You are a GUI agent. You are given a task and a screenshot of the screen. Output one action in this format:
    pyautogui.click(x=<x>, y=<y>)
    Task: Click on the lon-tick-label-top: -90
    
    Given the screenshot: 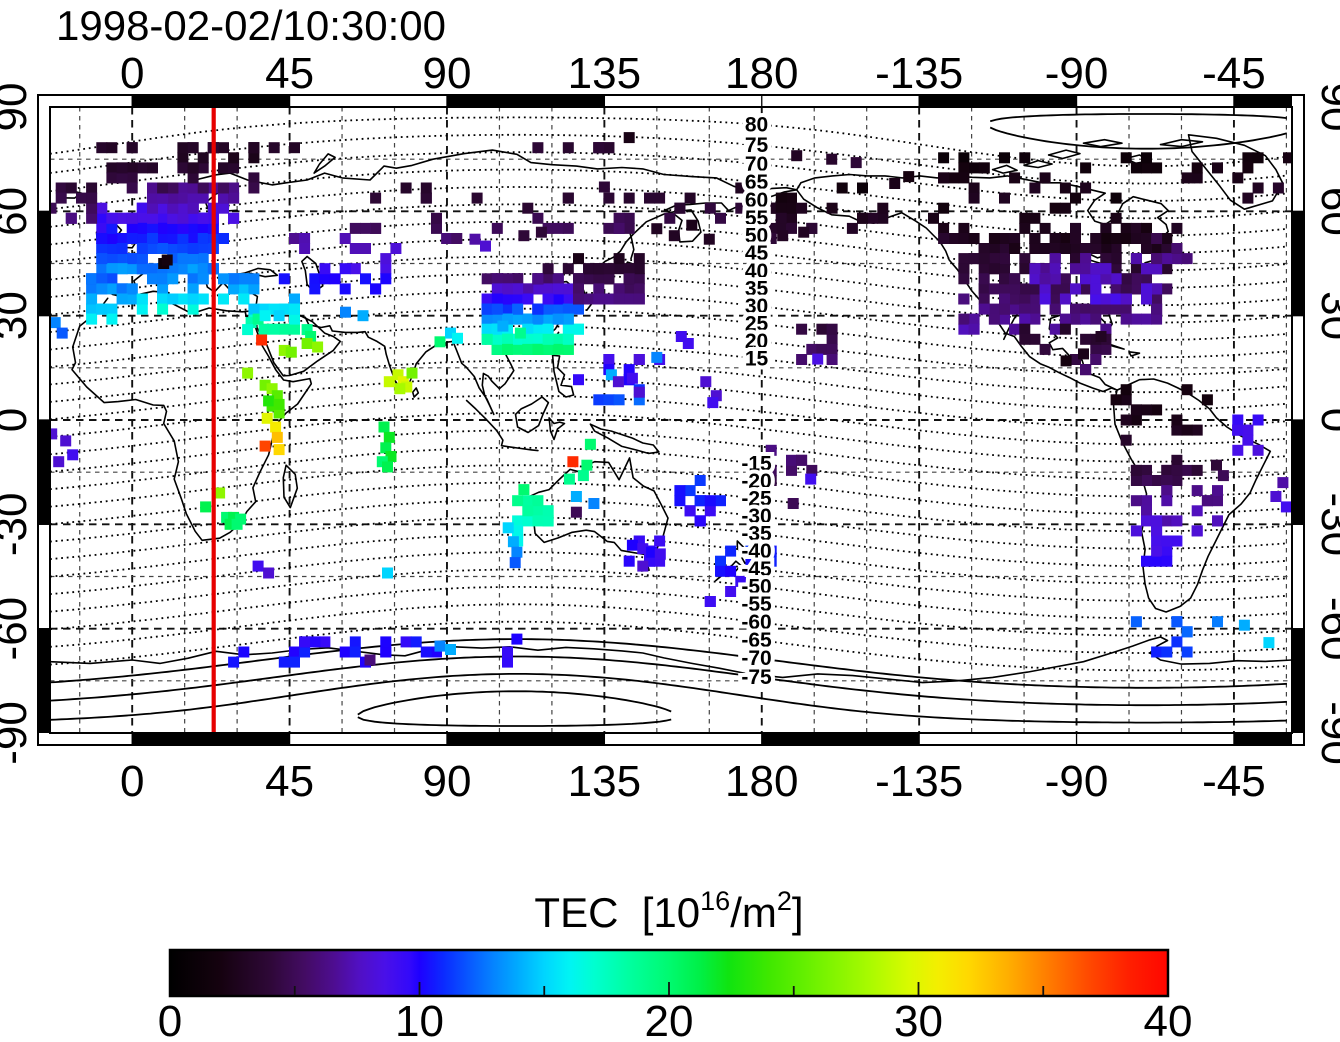 What is the action you would take?
    pyautogui.click(x=1077, y=73)
    